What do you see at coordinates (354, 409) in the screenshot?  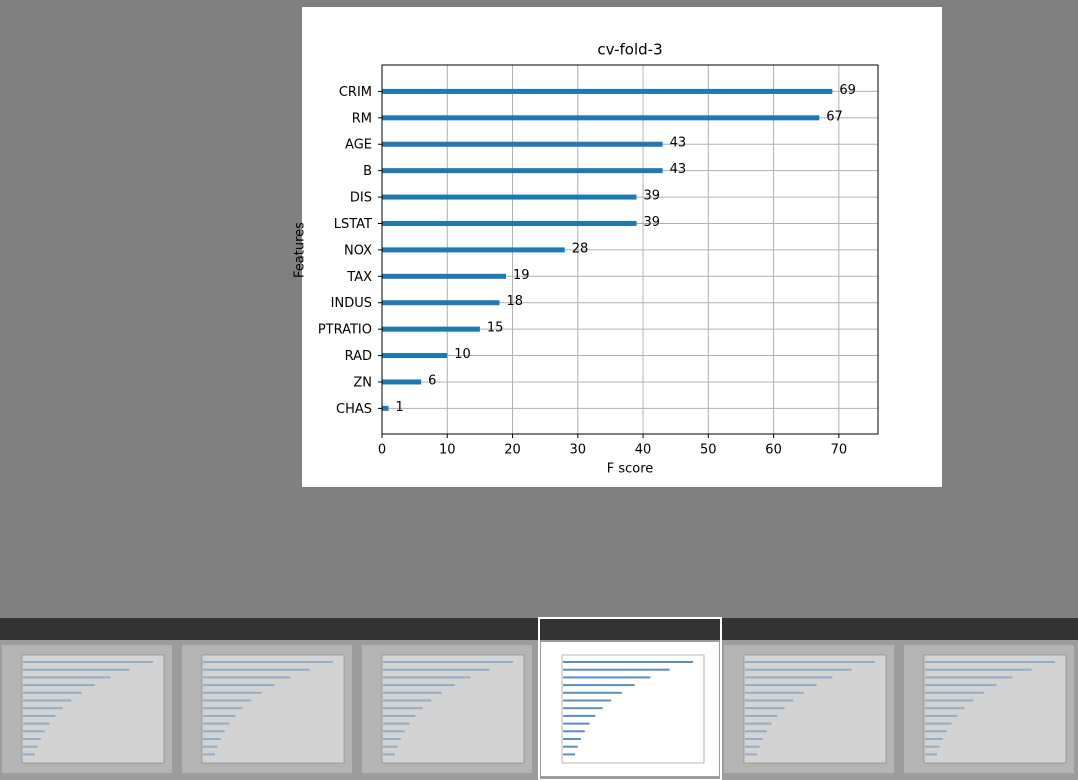 I see `y-tick-label: CHAS` at bounding box center [354, 409].